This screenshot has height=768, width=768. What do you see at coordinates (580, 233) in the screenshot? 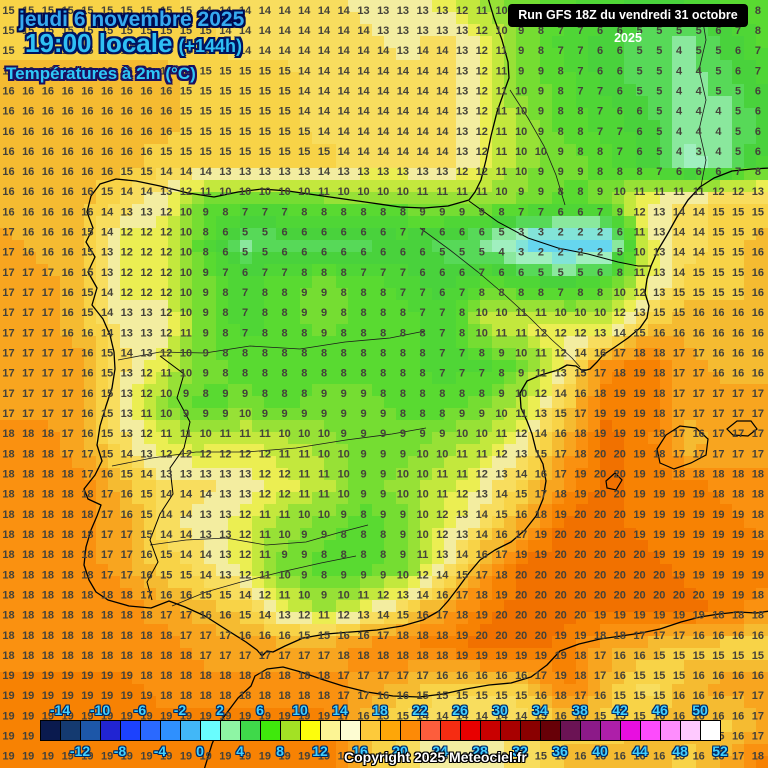
I see `temperature-value: 2` at bounding box center [580, 233].